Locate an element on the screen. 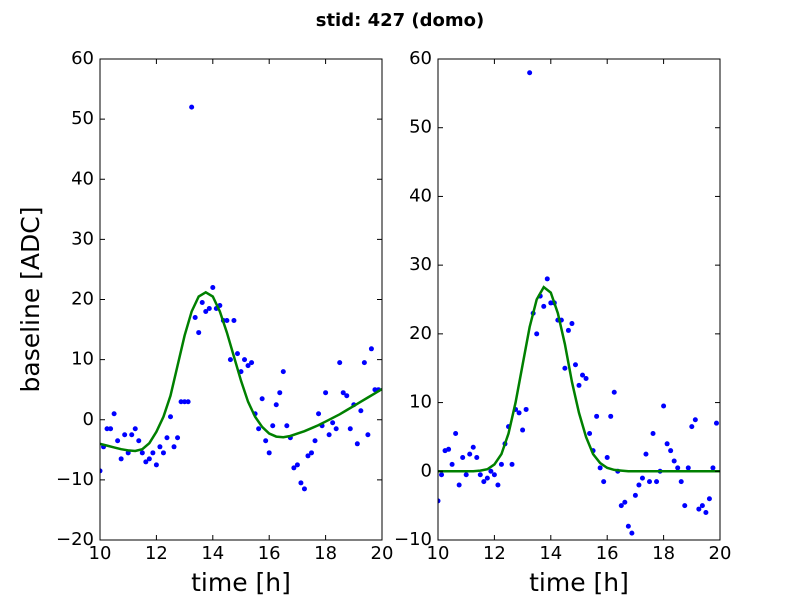 The width and height of the screenshot is (800, 600). y-axis-label: baseline [ADC] is located at coordinates (30, 300).